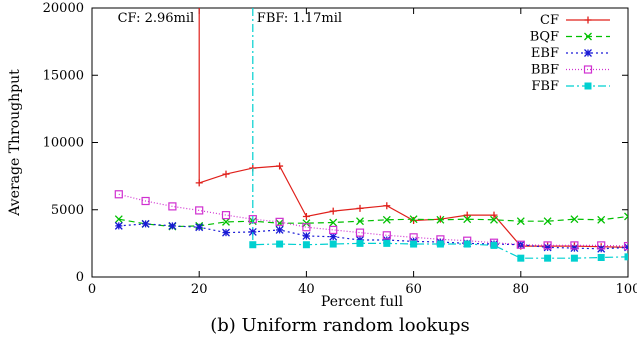 This screenshot has width=637, height=347. I want to click on y-tick-label: 0, so click(80, 277).